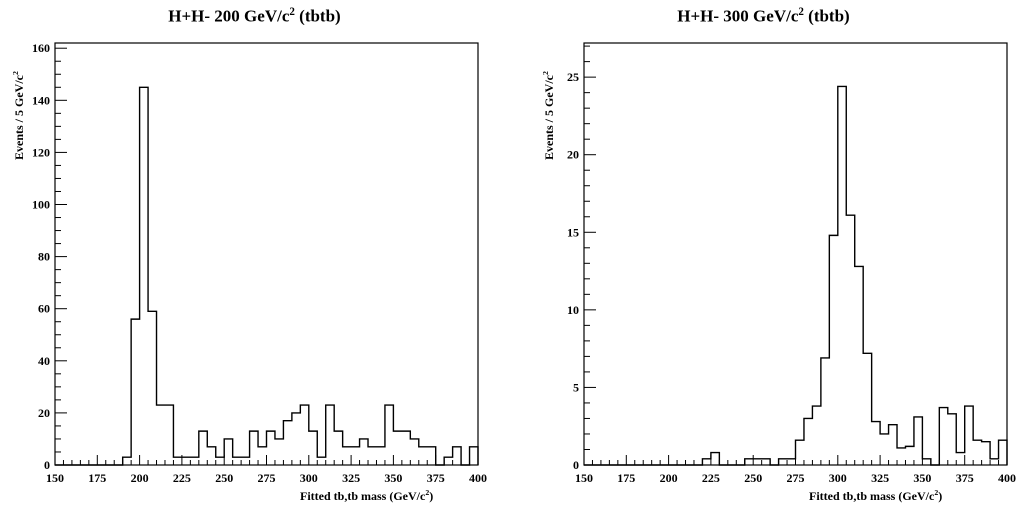  I want to click on chart-title: H+H- 300 GeV/c2 (tbtb), so click(763, 16).